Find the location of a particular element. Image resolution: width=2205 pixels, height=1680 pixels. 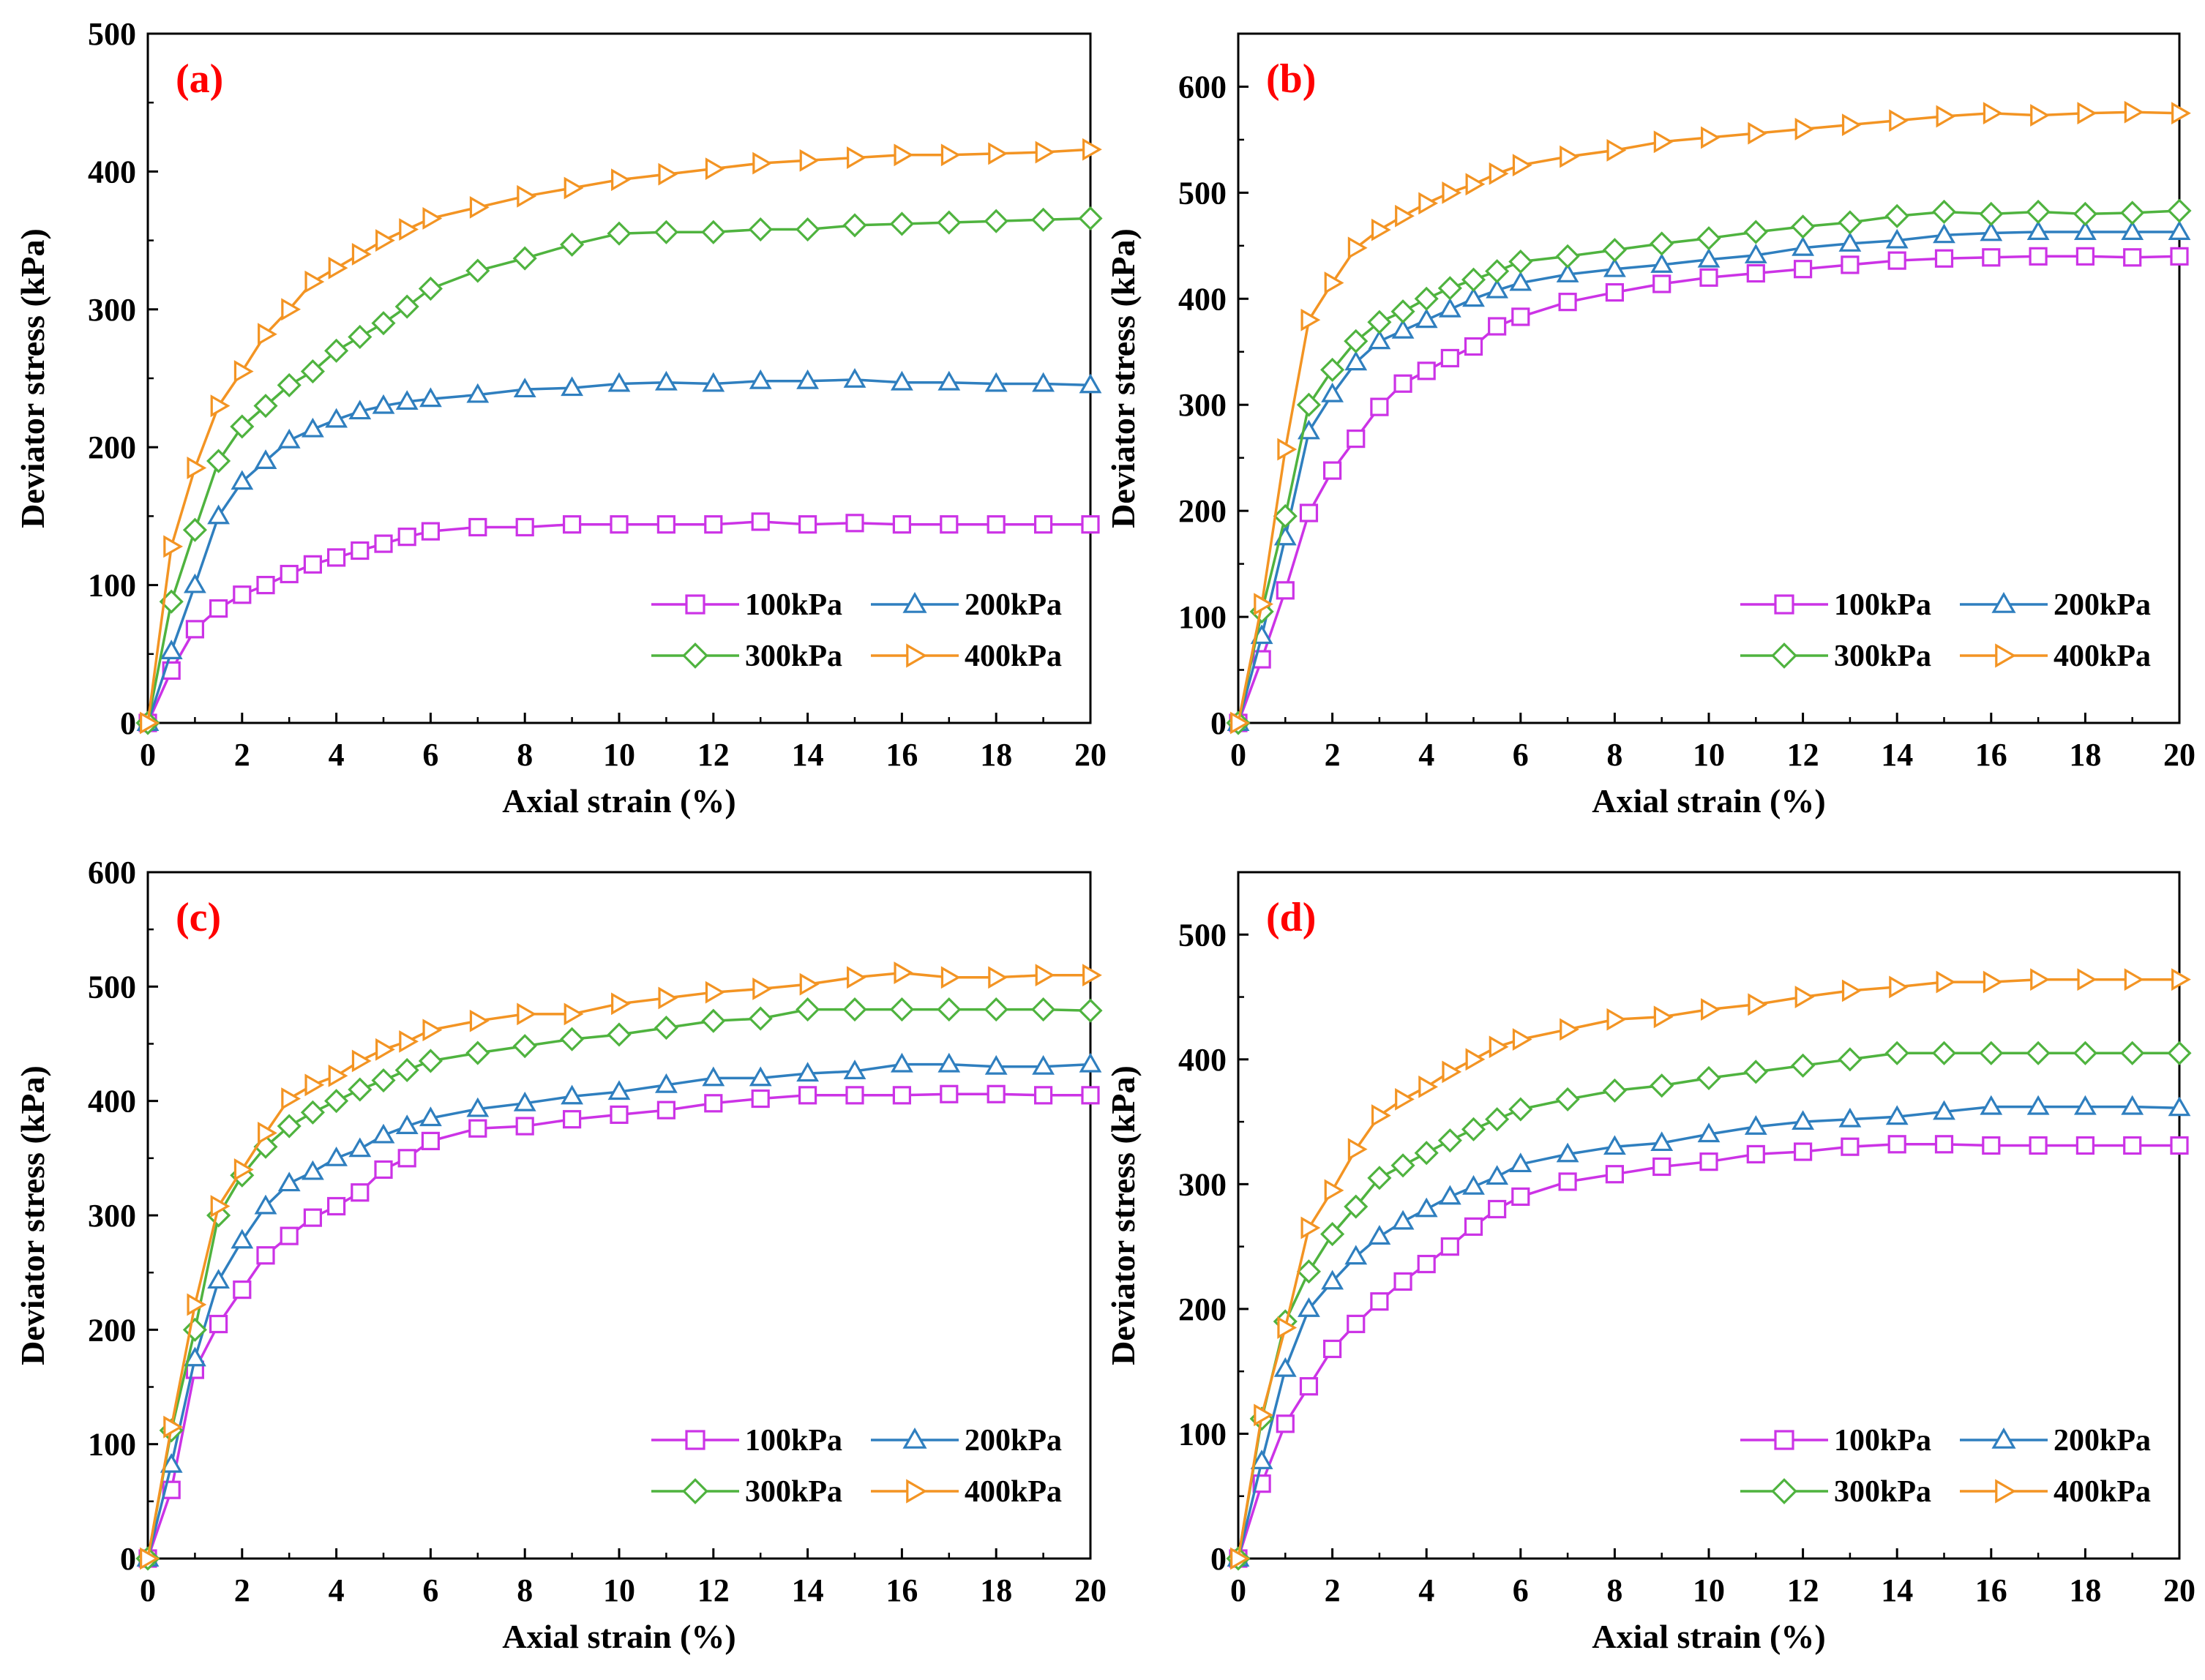

y-tick-label: 200 is located at coordinates (1202, 511).